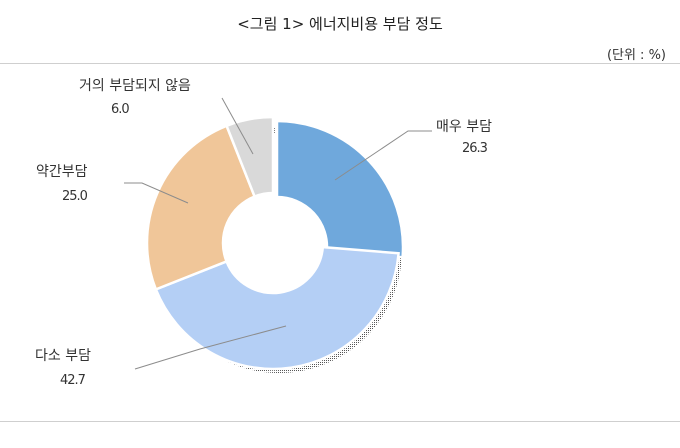 Image resolution: width=680 pixels, height=448 pixels. Describe the element at coordinates (63, 356) in the screenshot. I see `label-daso-budam: 다소 부담` at that location.